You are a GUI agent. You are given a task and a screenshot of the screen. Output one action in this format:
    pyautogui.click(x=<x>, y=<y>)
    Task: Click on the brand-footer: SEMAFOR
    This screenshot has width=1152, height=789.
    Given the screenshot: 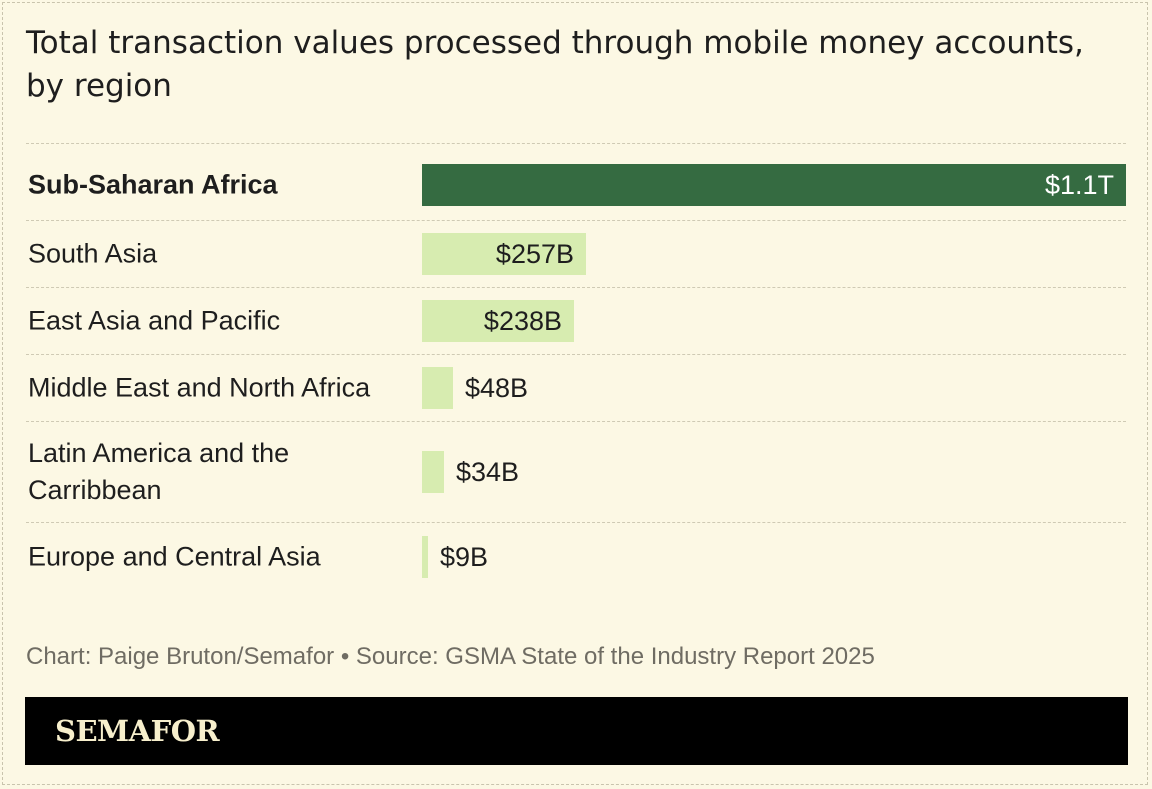 What is the action you would take?
    pyautogui.click(x=576, y=731)
    